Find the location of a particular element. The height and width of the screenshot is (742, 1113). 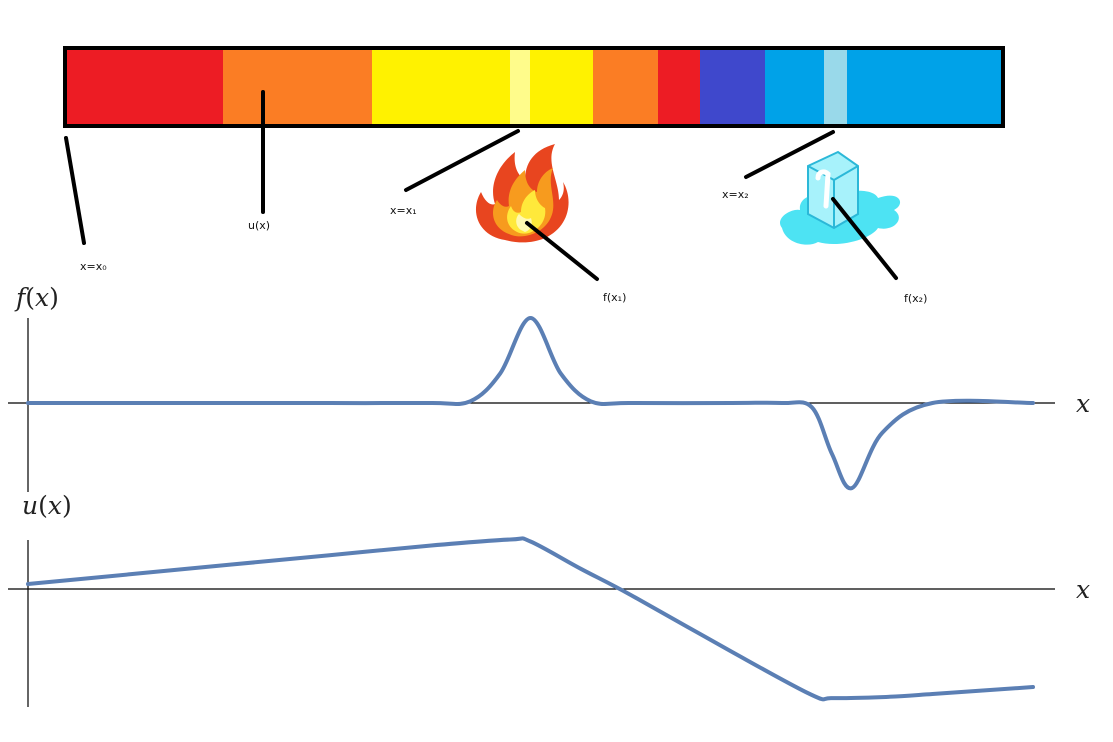

label-x1: x=x₁ is located at coordinates (403, 210).